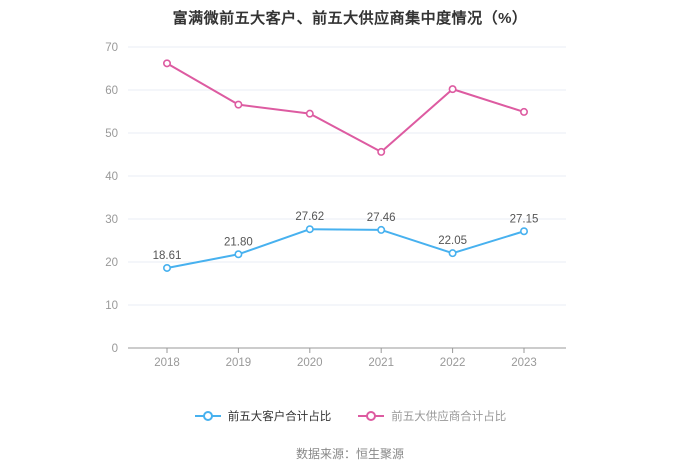 The height and width of the screenshot is (474, 700). I want to click on y-axis-tick-label: 40, so click(111, 177).